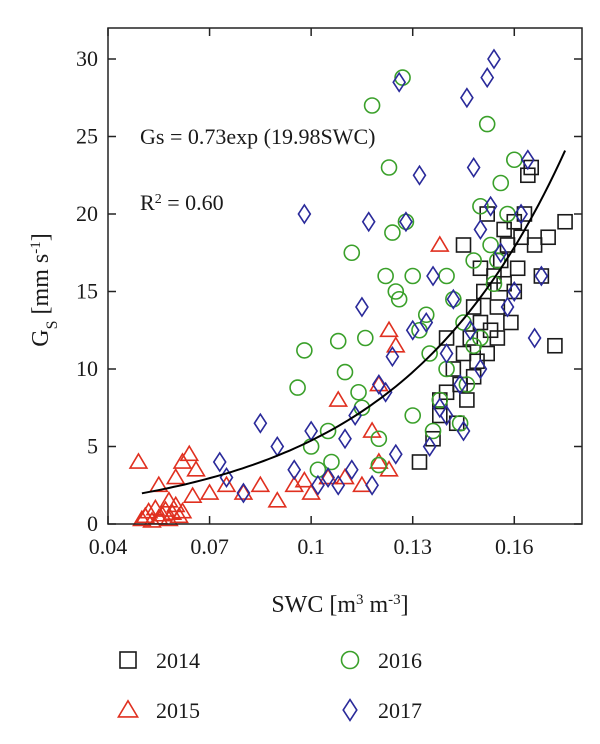  What do you see at coordinates (400, 710) in the screenshot?
I see `legend-label-2017: 2017` at bounding box center [400, 710].